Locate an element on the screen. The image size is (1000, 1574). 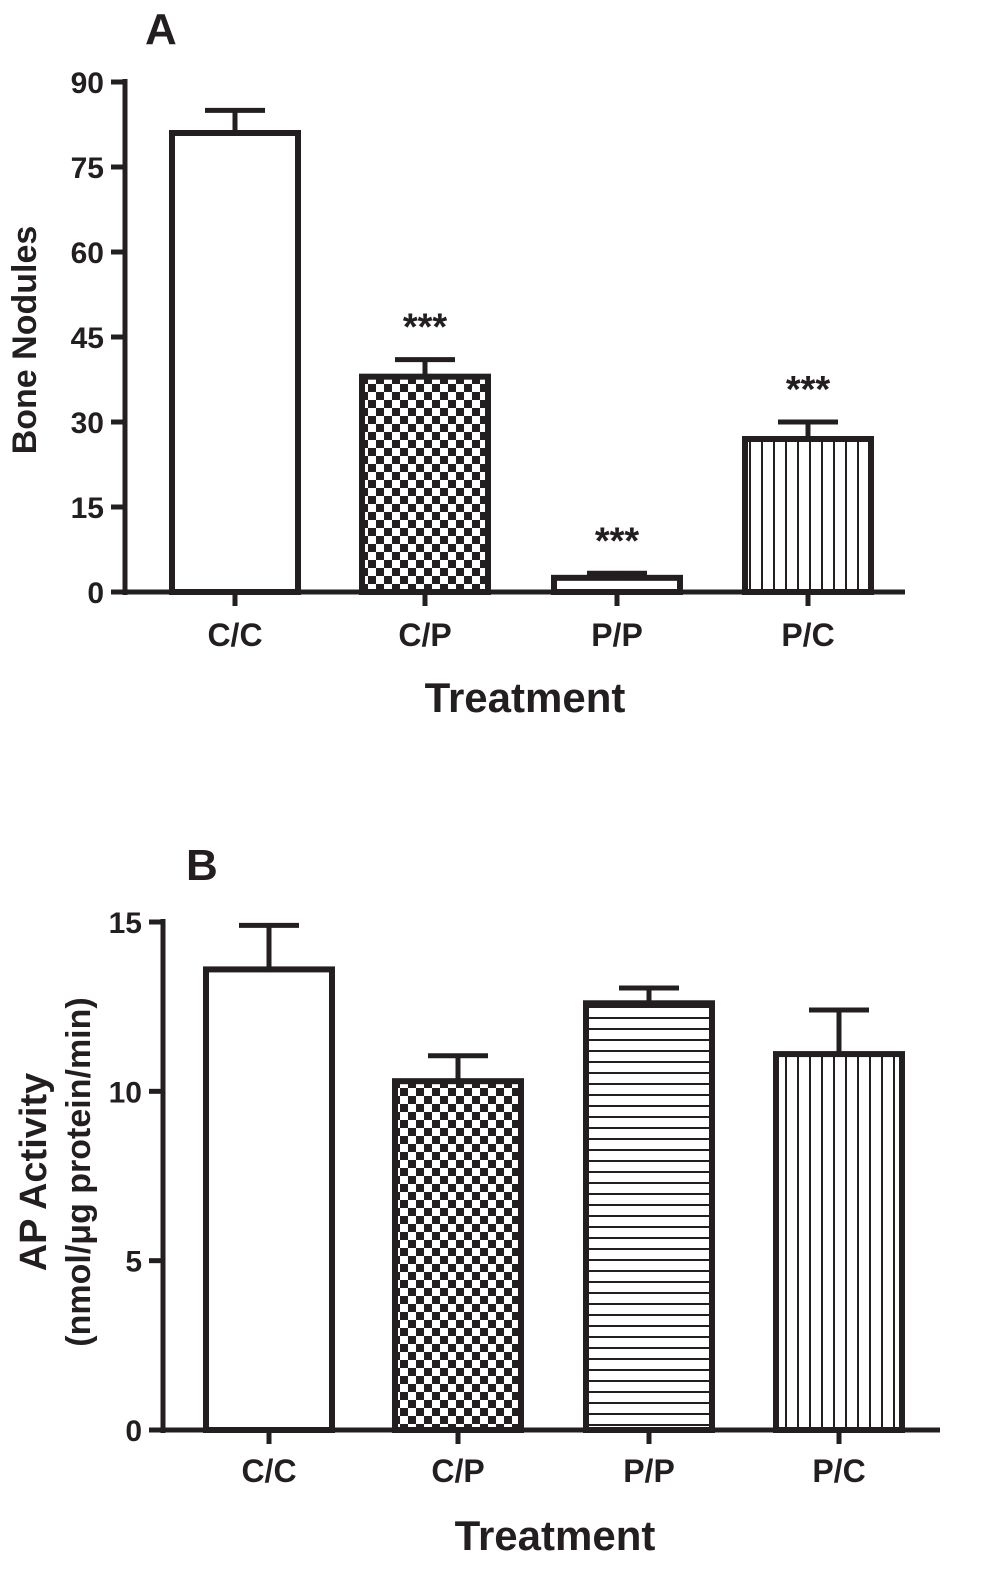
panel-b-y-tick-label: 10 is located at coordinates (125, 1092).